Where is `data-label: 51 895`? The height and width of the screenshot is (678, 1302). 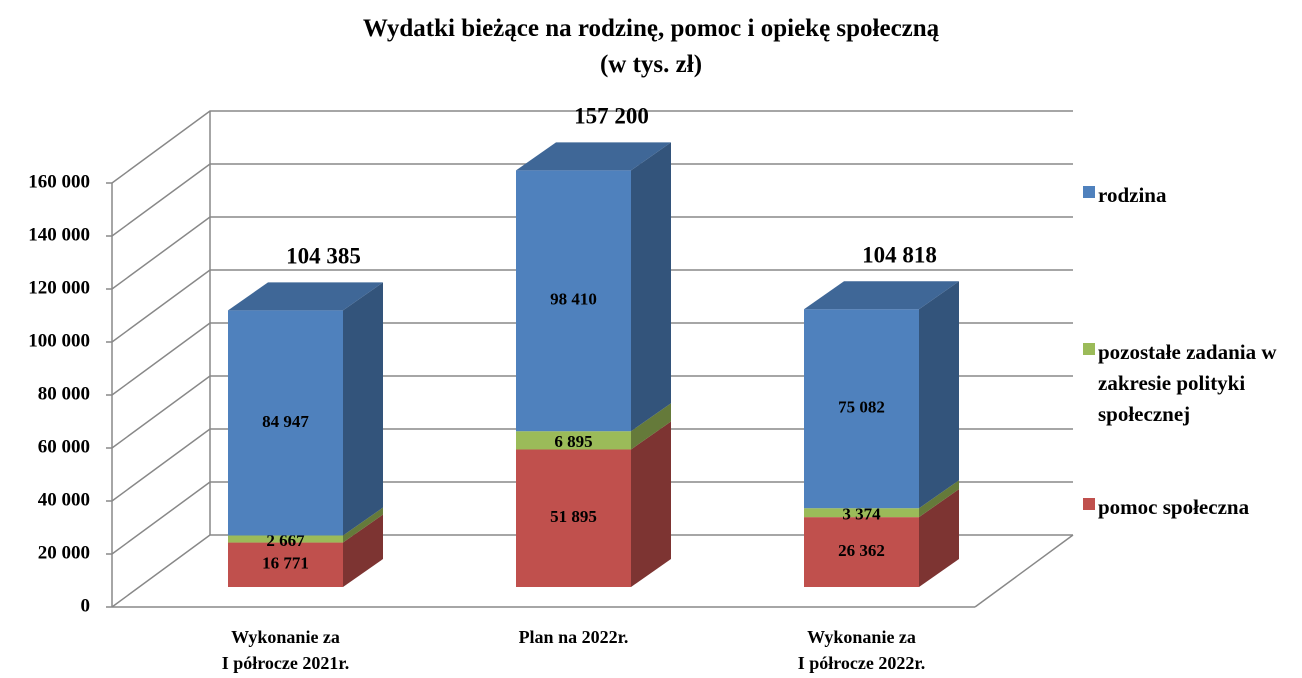
data-label: 51 895 is located at coordinates (573, 516).